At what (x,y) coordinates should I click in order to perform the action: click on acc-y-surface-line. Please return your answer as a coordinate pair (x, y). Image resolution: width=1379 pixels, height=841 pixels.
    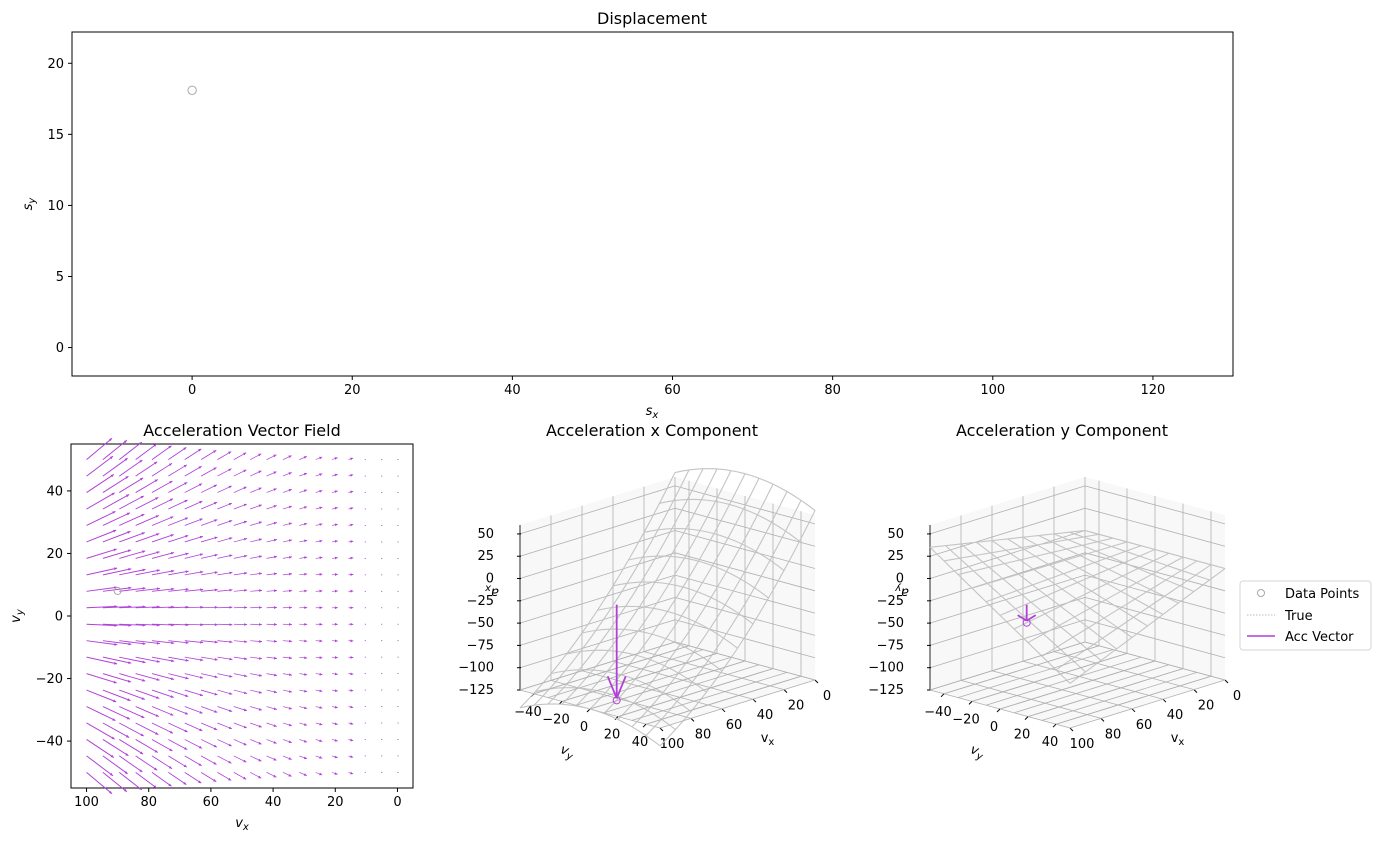
    Looking at the image, I should click on (1119, 608).